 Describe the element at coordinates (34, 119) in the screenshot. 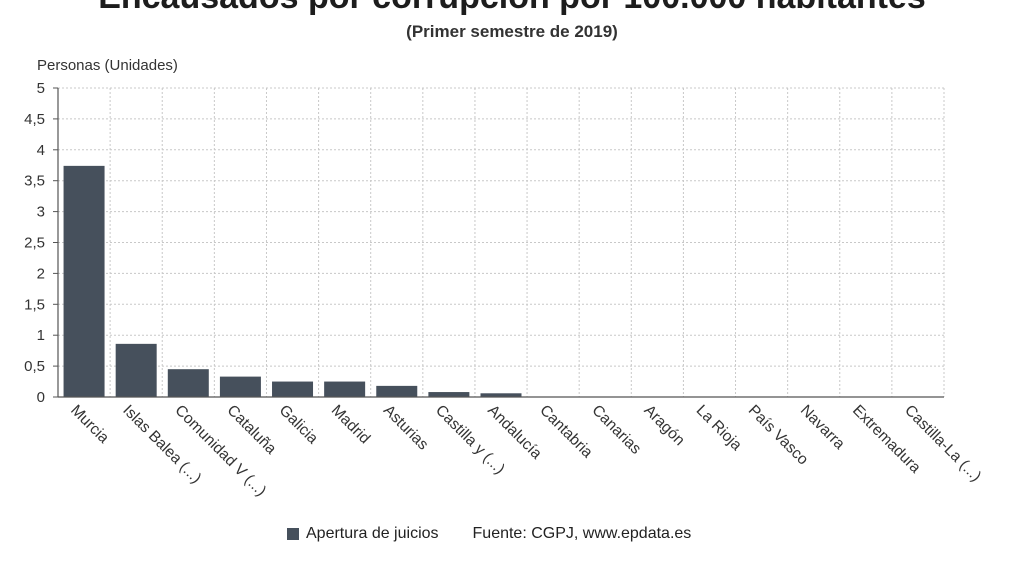

I see `y-tick-label: 4,5` at that location.